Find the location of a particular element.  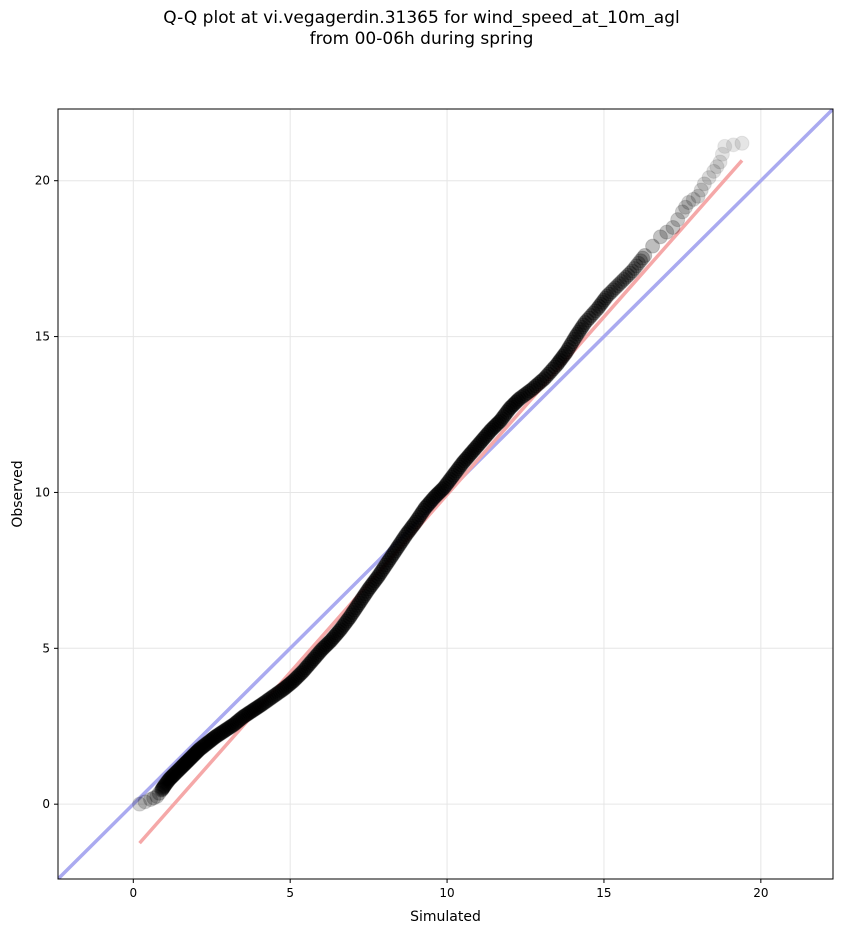

y-tick-label: 15 is located at coordinates (42, 337).